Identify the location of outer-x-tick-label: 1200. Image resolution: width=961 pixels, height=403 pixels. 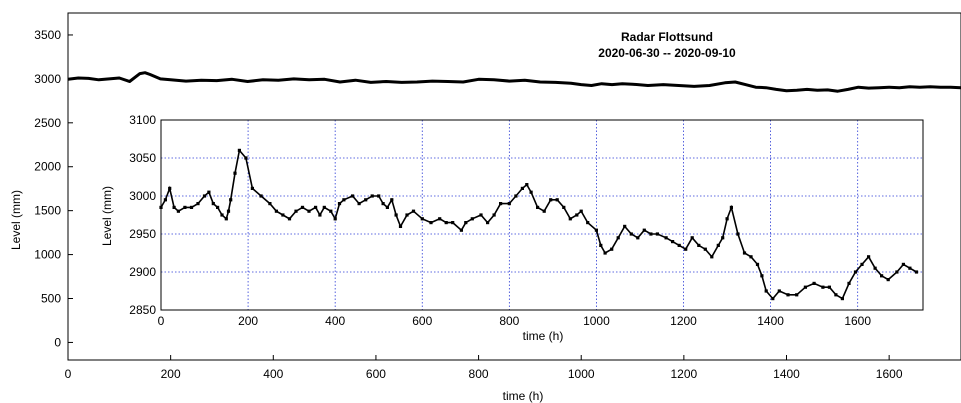
(684, 374).